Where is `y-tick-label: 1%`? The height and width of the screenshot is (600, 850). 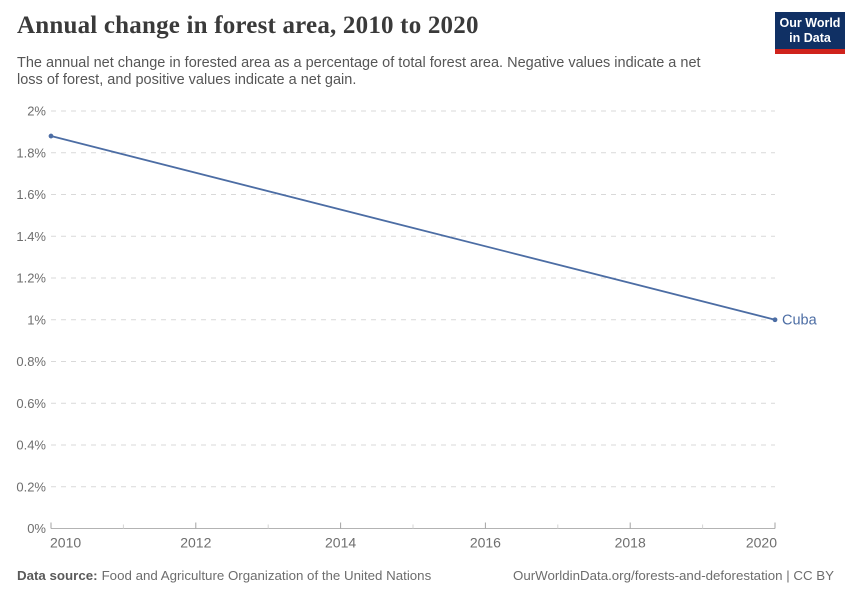
y-tick-label: 1% is located at coordinates (36, 319).